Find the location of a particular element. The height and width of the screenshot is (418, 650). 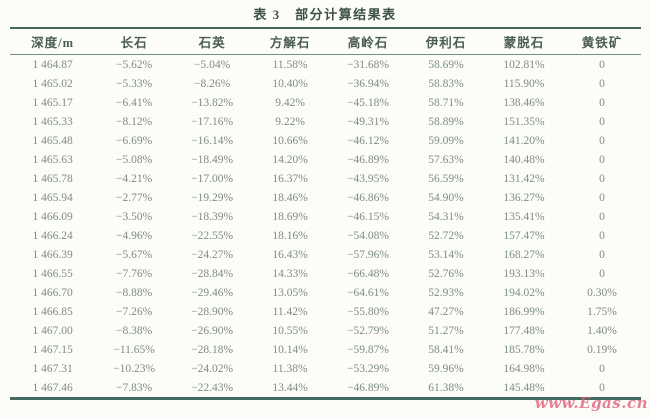

table-cell: 151.35% is located at coordinates (524, 121).